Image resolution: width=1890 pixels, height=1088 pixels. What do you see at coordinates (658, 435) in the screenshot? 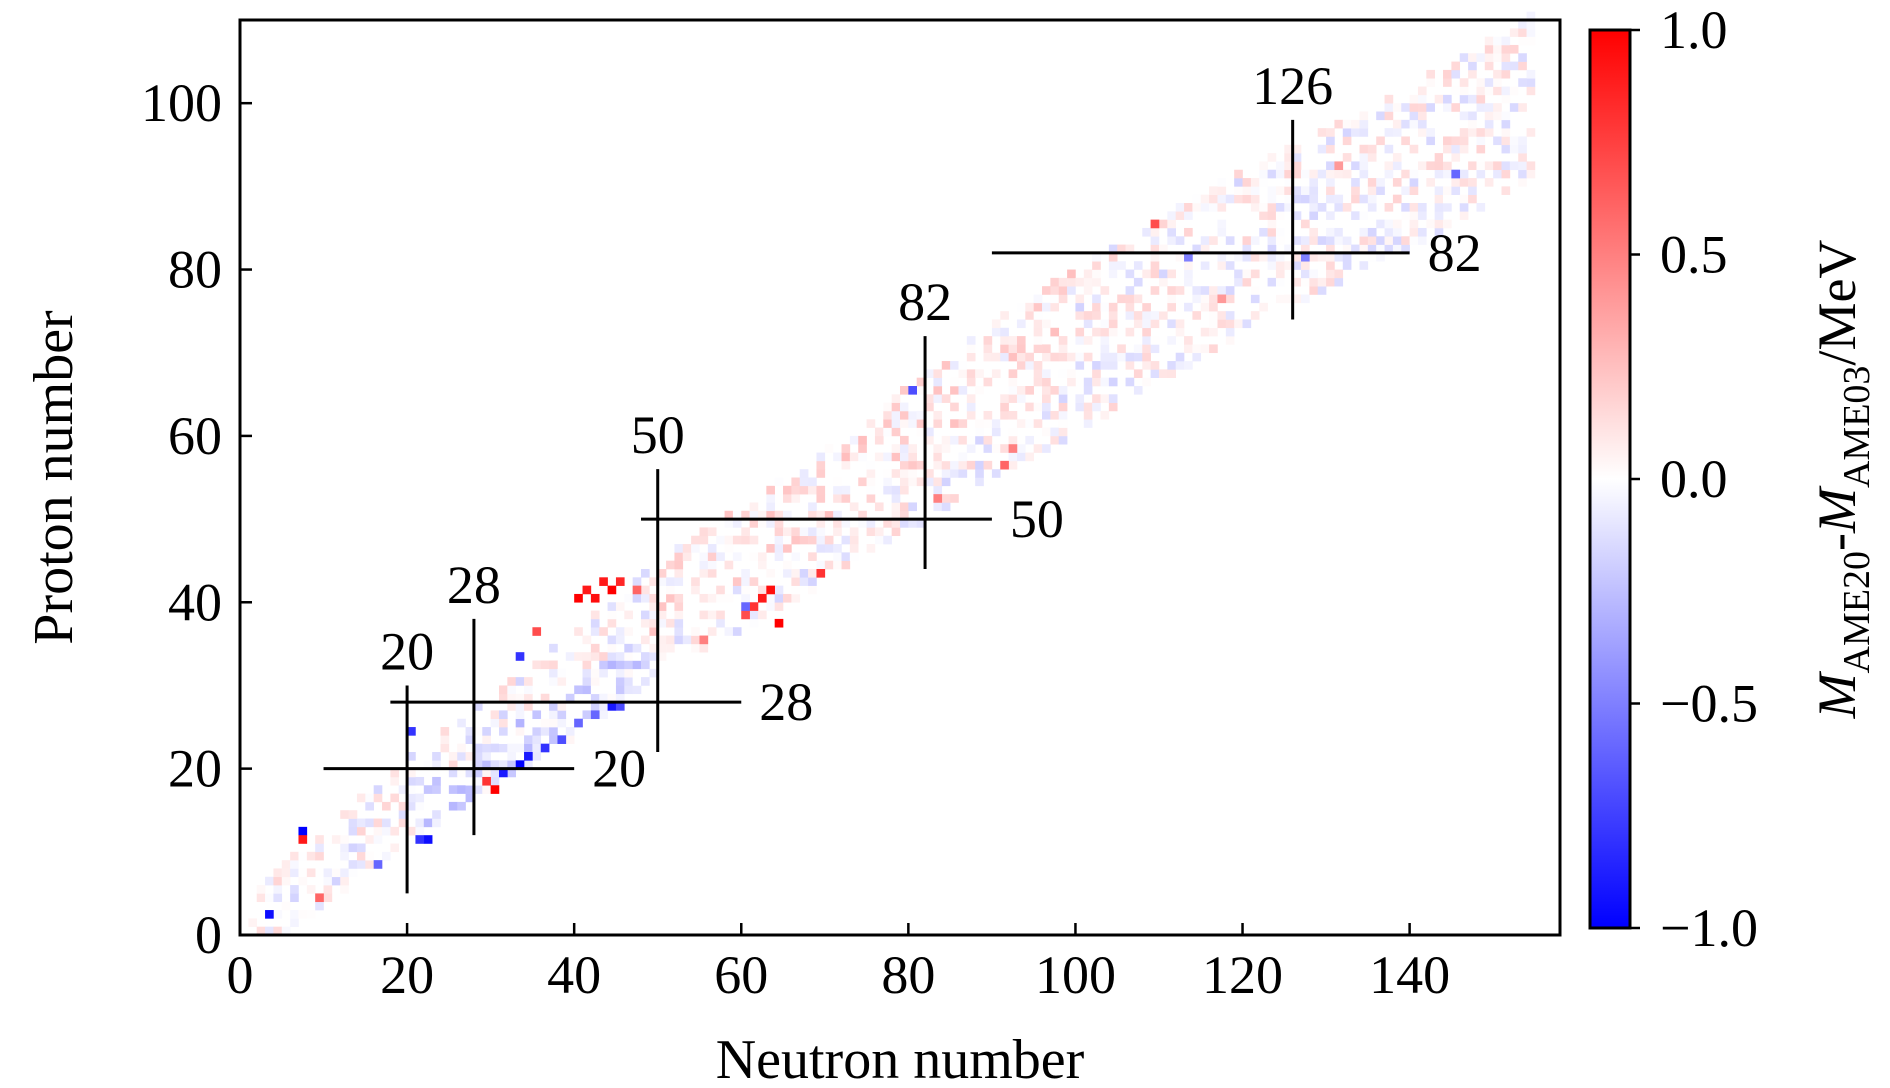
I see `magic-label-neutron-50: 50` at bounding box center [658, 435].